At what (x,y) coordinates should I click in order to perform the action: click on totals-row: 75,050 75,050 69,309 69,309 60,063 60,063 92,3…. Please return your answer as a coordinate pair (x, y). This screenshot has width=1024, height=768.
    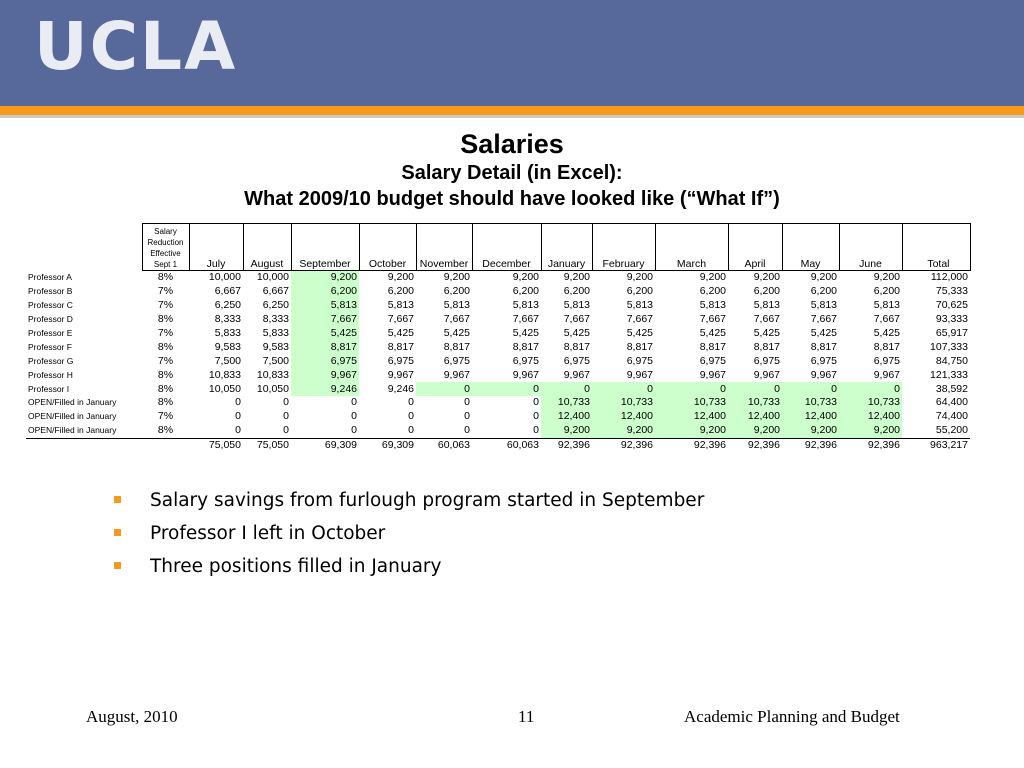
    Looking at the image, I should click on (498, 445).